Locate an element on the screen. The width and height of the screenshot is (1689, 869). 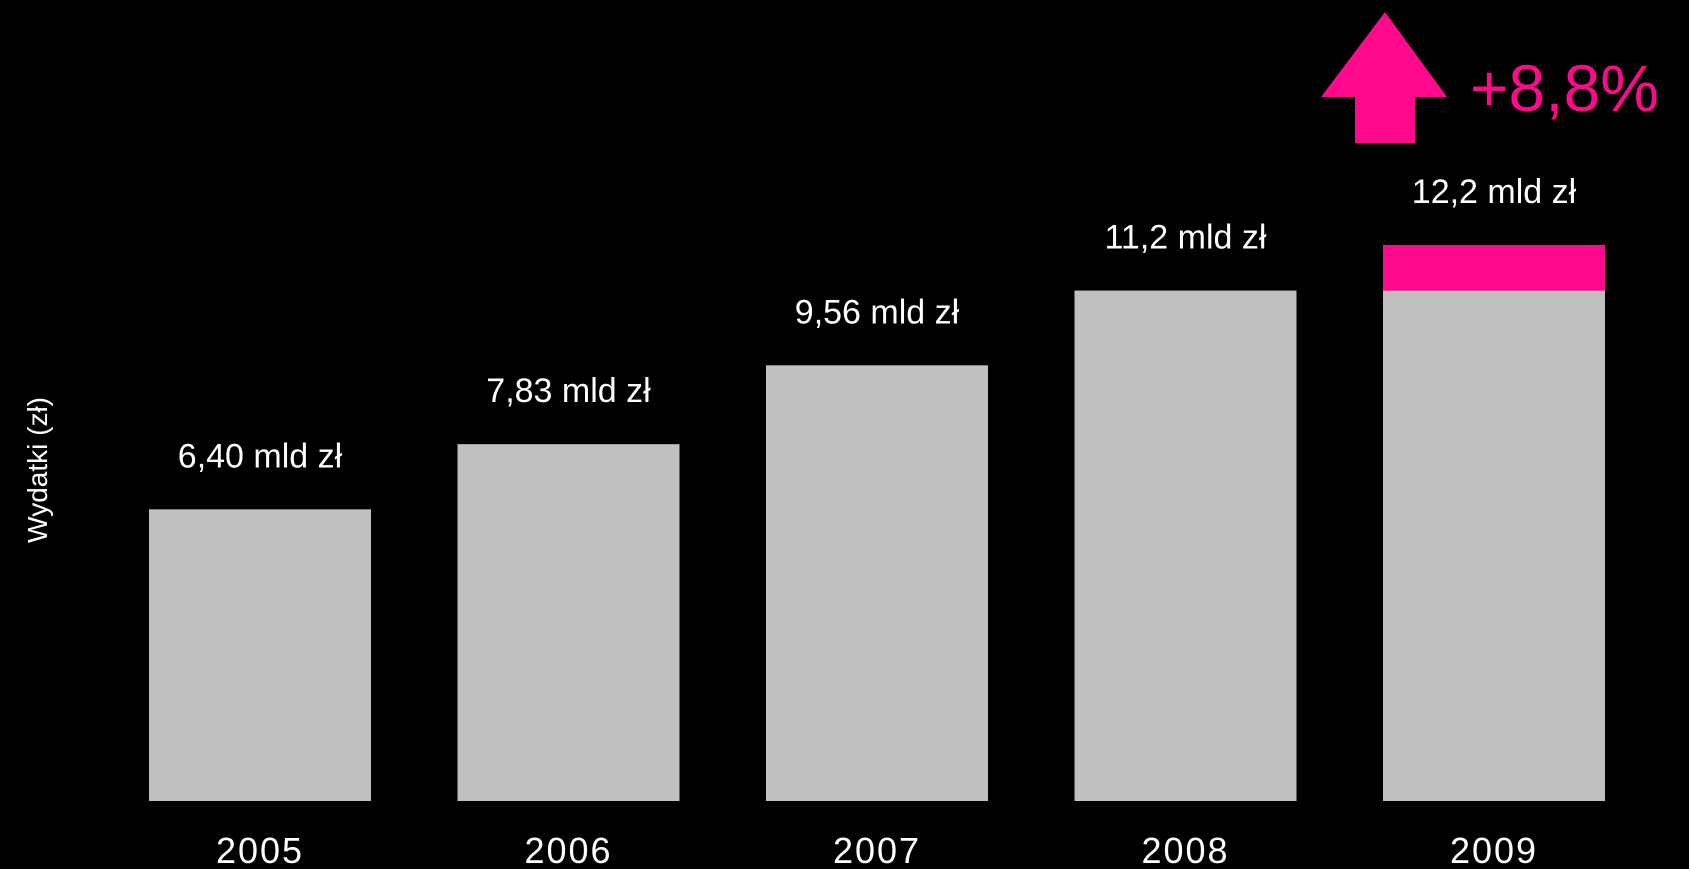
x-tick-label-2008: 2008 is located at coordinates (1185, 849).